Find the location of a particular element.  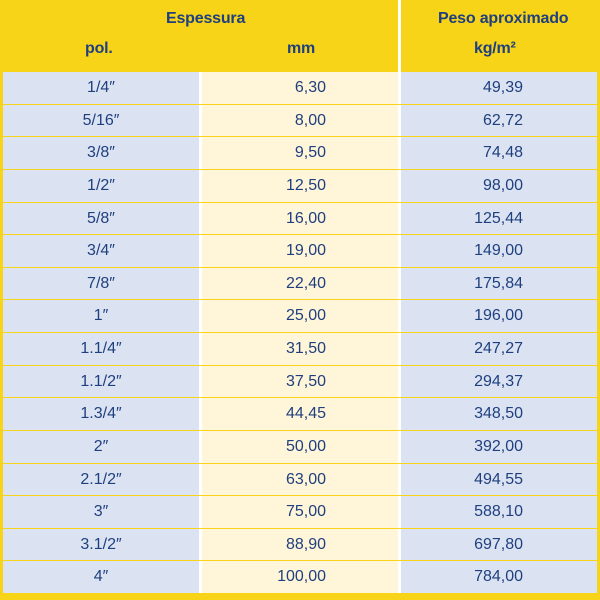

header-peso-unit: kg/m² is located at coordinates (495, 48).